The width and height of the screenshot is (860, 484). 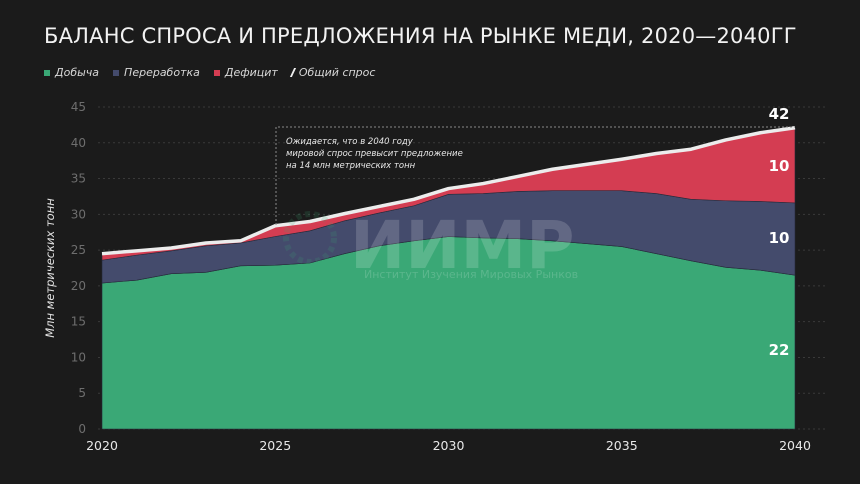 I want to click on annotation-line: Ожидается, что в 2040 году, so click(x=350, y=142).